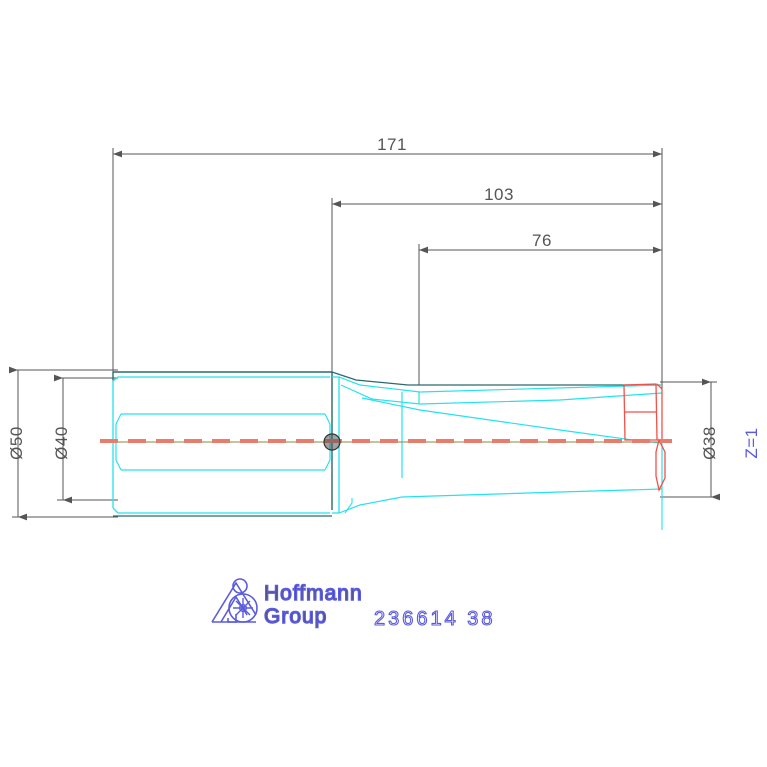 The image size is (767, 767). I want to click on linear-dimension-lines, so click(387, 202).